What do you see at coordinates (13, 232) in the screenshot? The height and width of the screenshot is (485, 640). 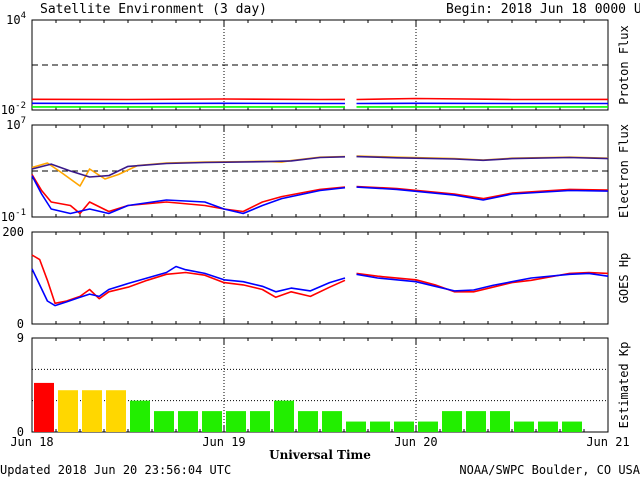 I see `hp-y-tick-label: 200` at bounding box center [13, 232].